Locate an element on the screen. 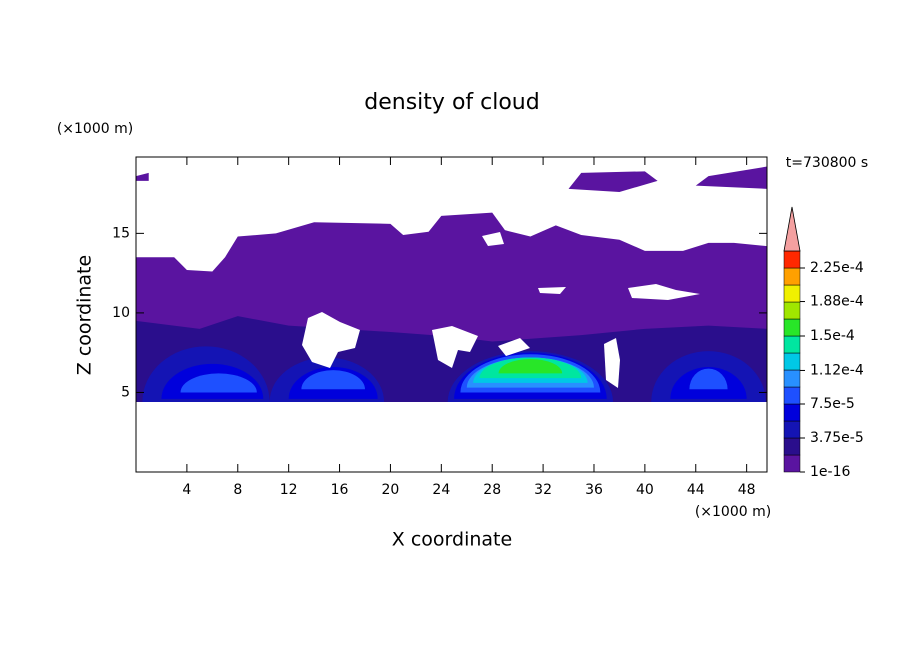  colorbar-tick-label: 1.12e-4 is located at coordinates (837, 370).